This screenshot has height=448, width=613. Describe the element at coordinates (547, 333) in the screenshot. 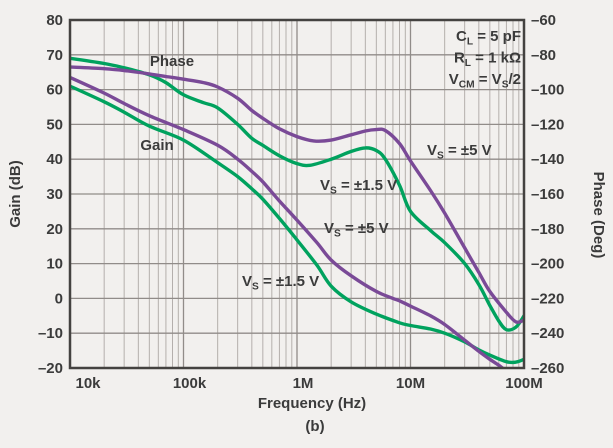

I see `y-right-tick-label: –240` at that location.